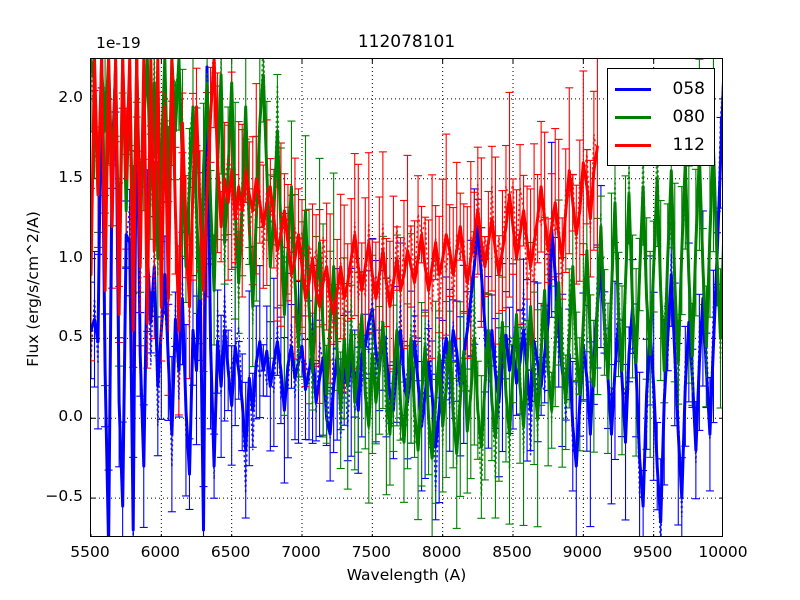  What do you see at coordinates (70, 96) in the screenshot?
I see `y-tick-label: 2.0` at bounding box center [70, 96].